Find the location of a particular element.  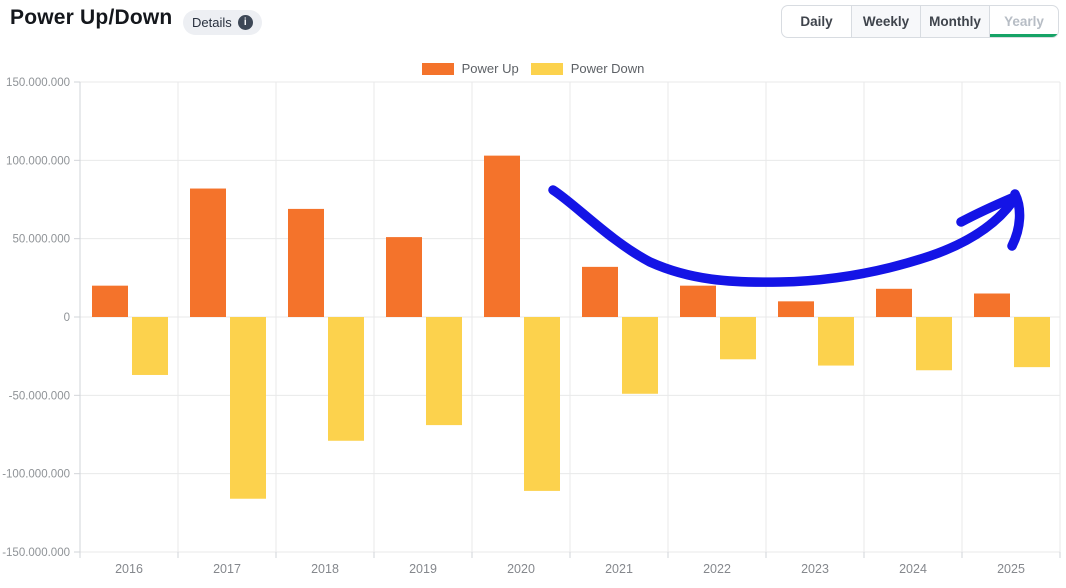

y-axis-label: -100.000.000 is located at coordinates (36, 475).